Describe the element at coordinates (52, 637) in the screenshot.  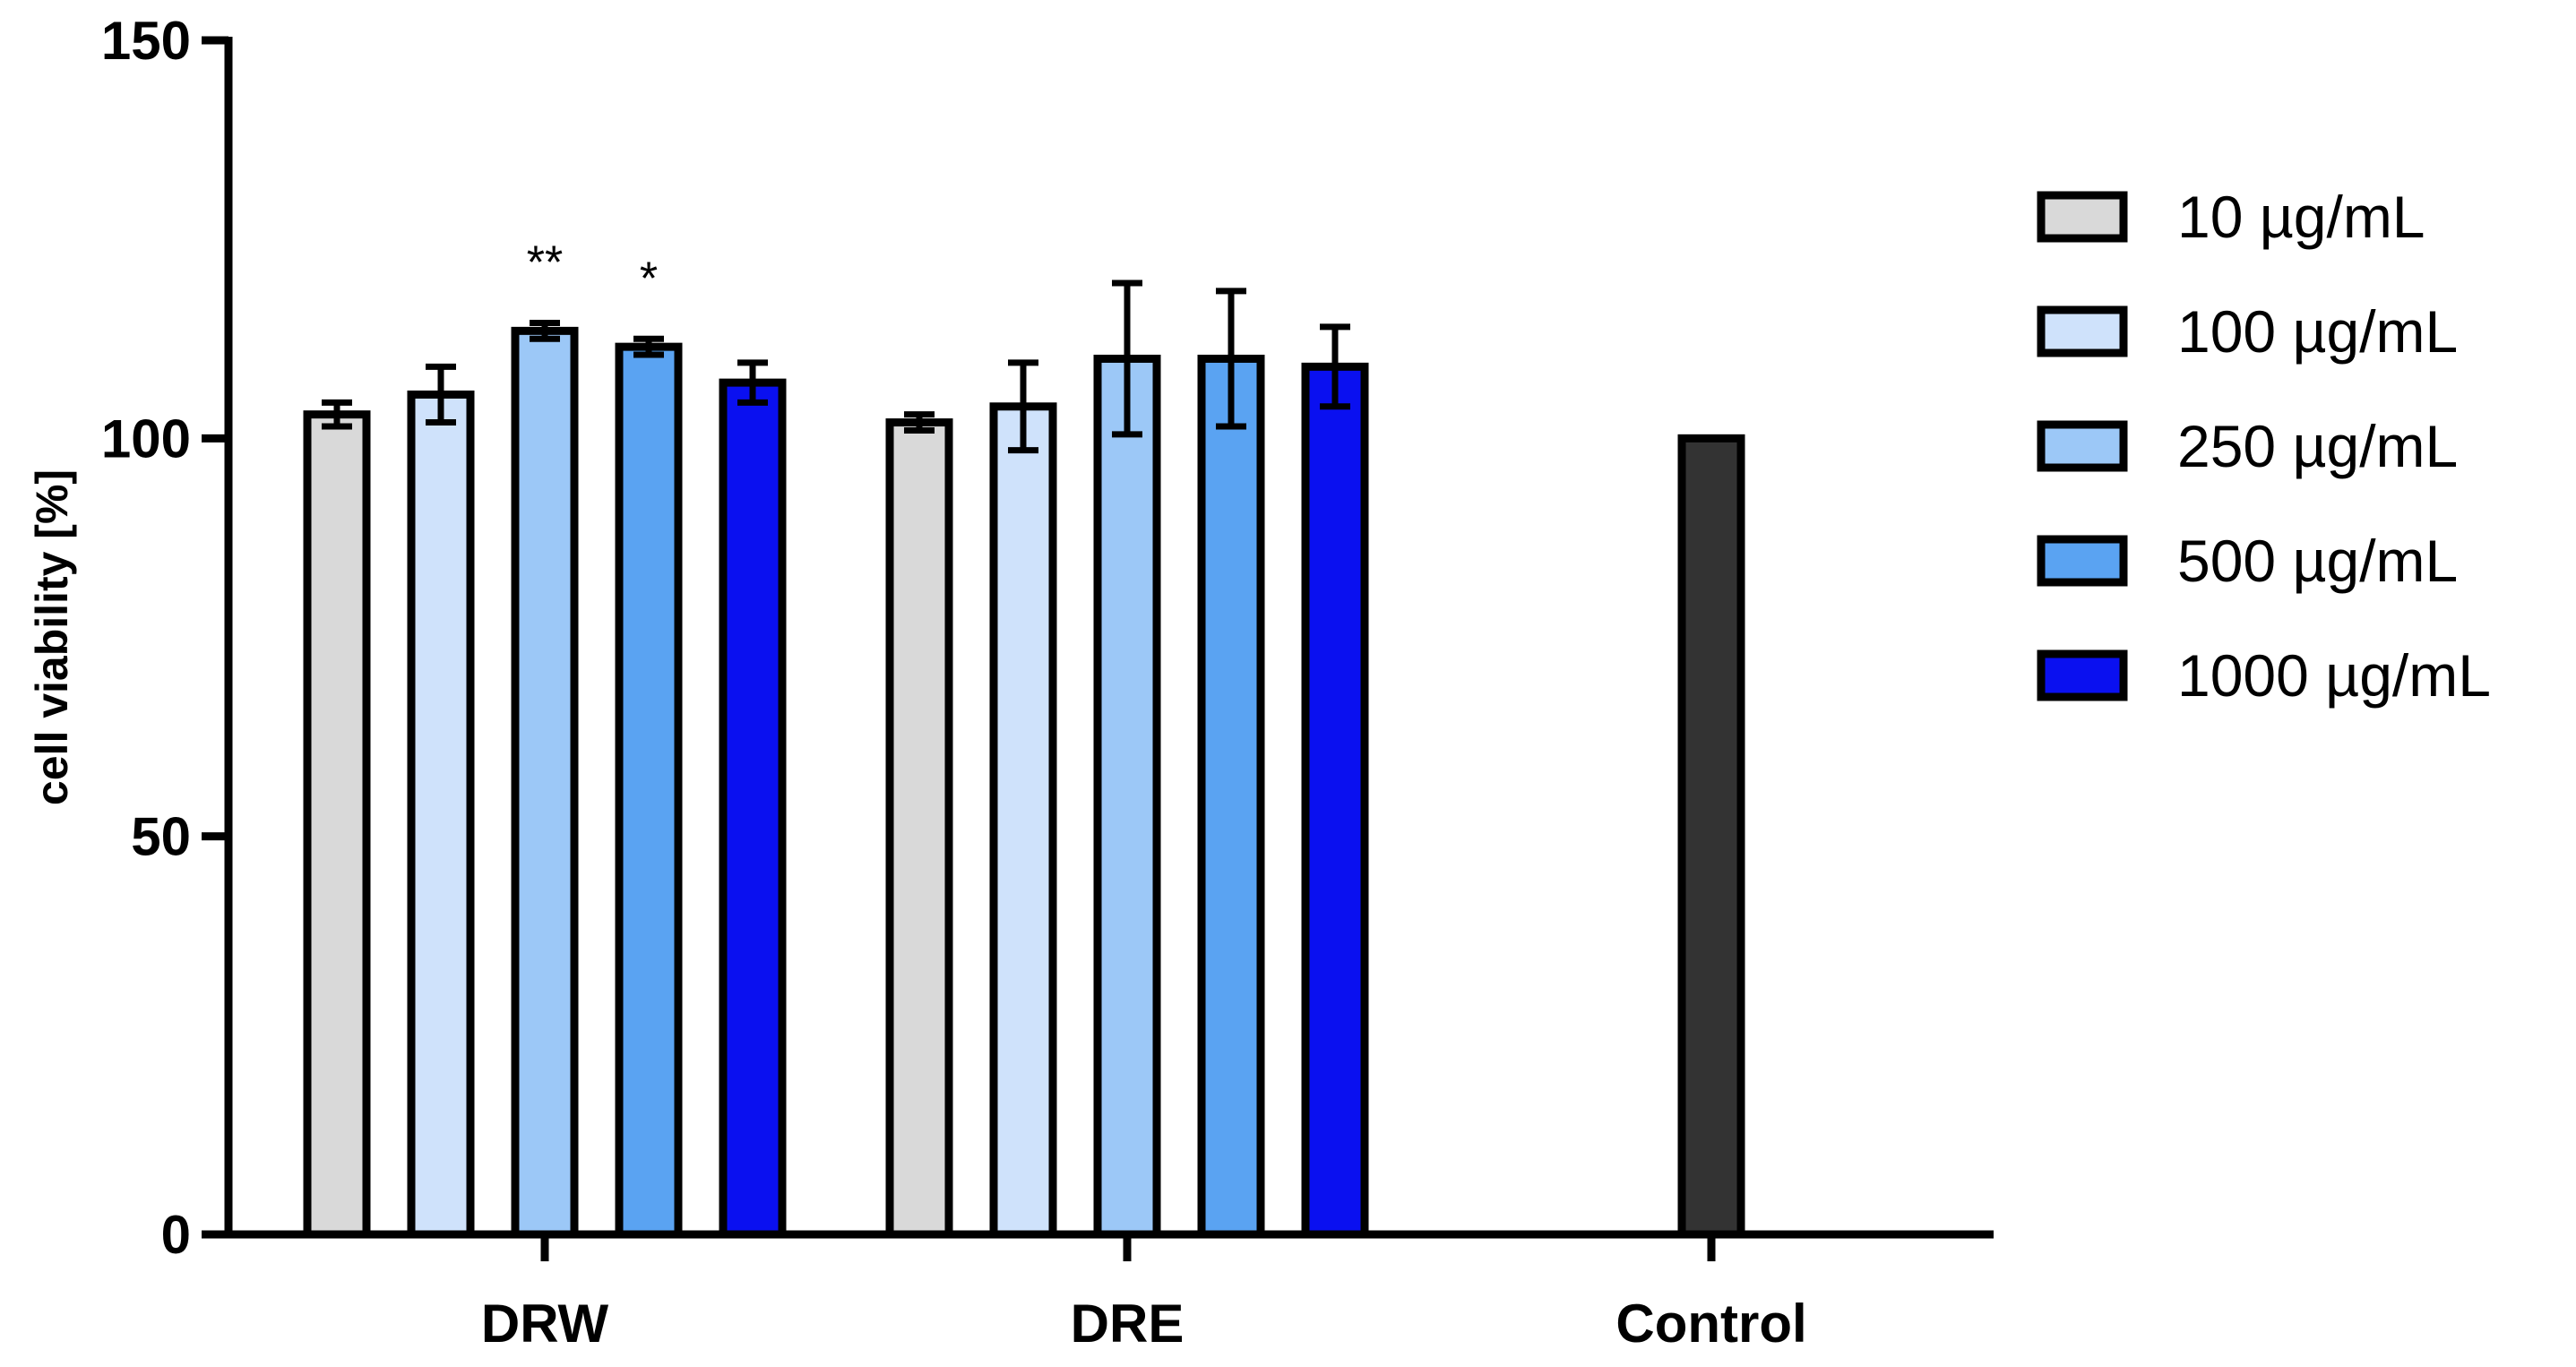
I see `y-axis-label: cell viability [%]` at that location.